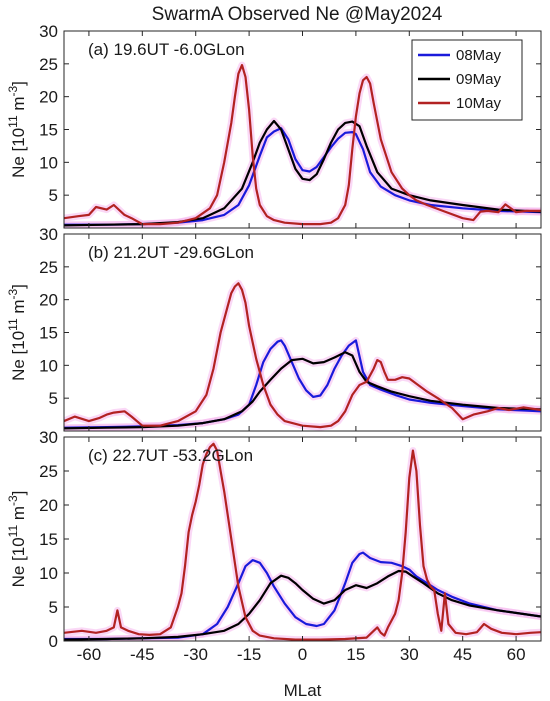  Describe the element at coordinates (479, 103) in the screenshot. I see `legend-label-10May: 10May` at that location.